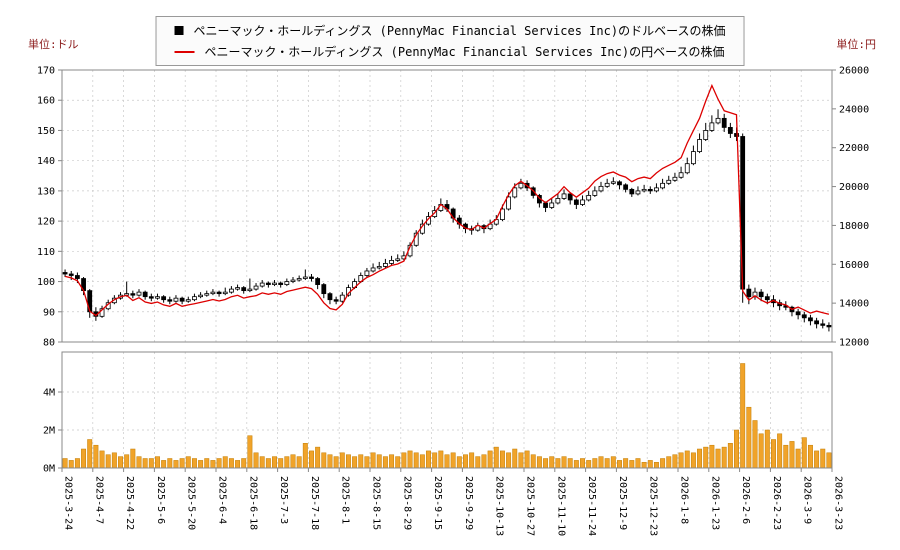  Describe the element at coordinates (46, 191) in the screenshot. I see `svg-text: 130` at that location.